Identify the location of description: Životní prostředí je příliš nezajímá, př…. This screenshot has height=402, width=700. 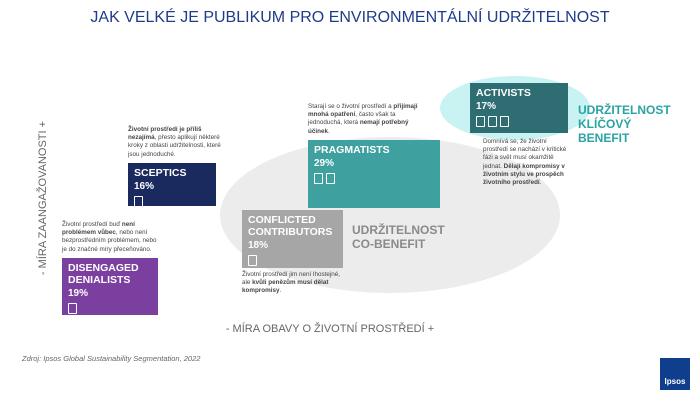
(175, 142).